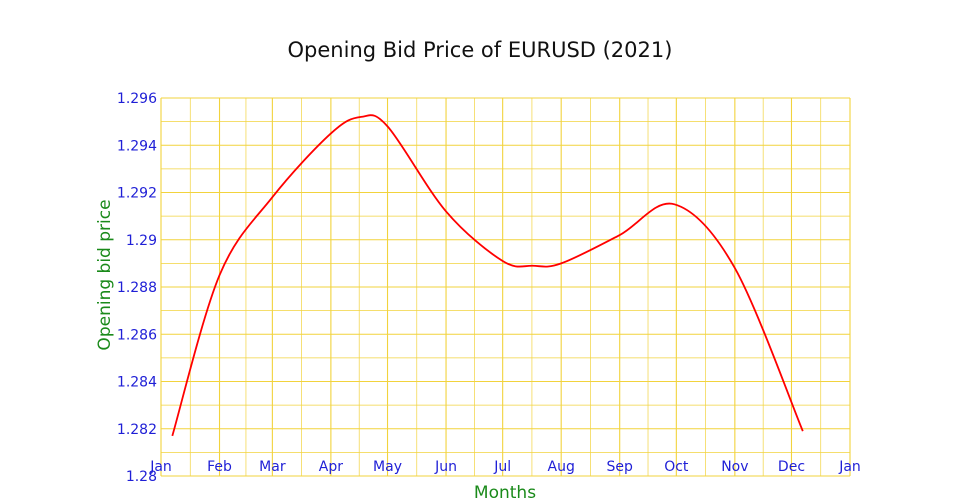 The height and width of the screenshot is (500, 960). I want to click on y-tick-label: 1.29, so click(141, 241).